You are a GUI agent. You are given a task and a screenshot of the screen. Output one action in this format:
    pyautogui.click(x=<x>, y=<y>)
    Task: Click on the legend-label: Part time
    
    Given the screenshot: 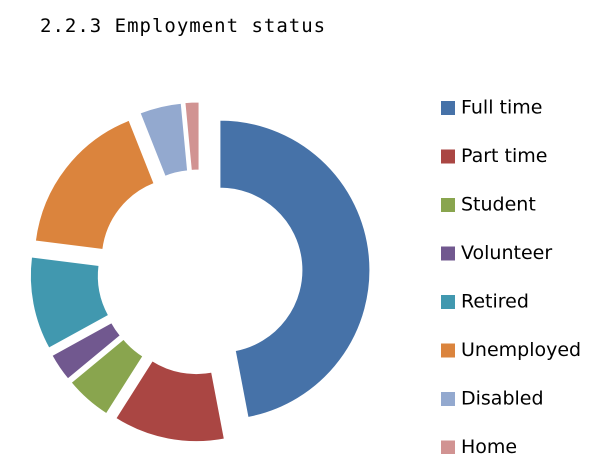 What is the action you would take?
    pyautogui.click(x=504, y=156)
    